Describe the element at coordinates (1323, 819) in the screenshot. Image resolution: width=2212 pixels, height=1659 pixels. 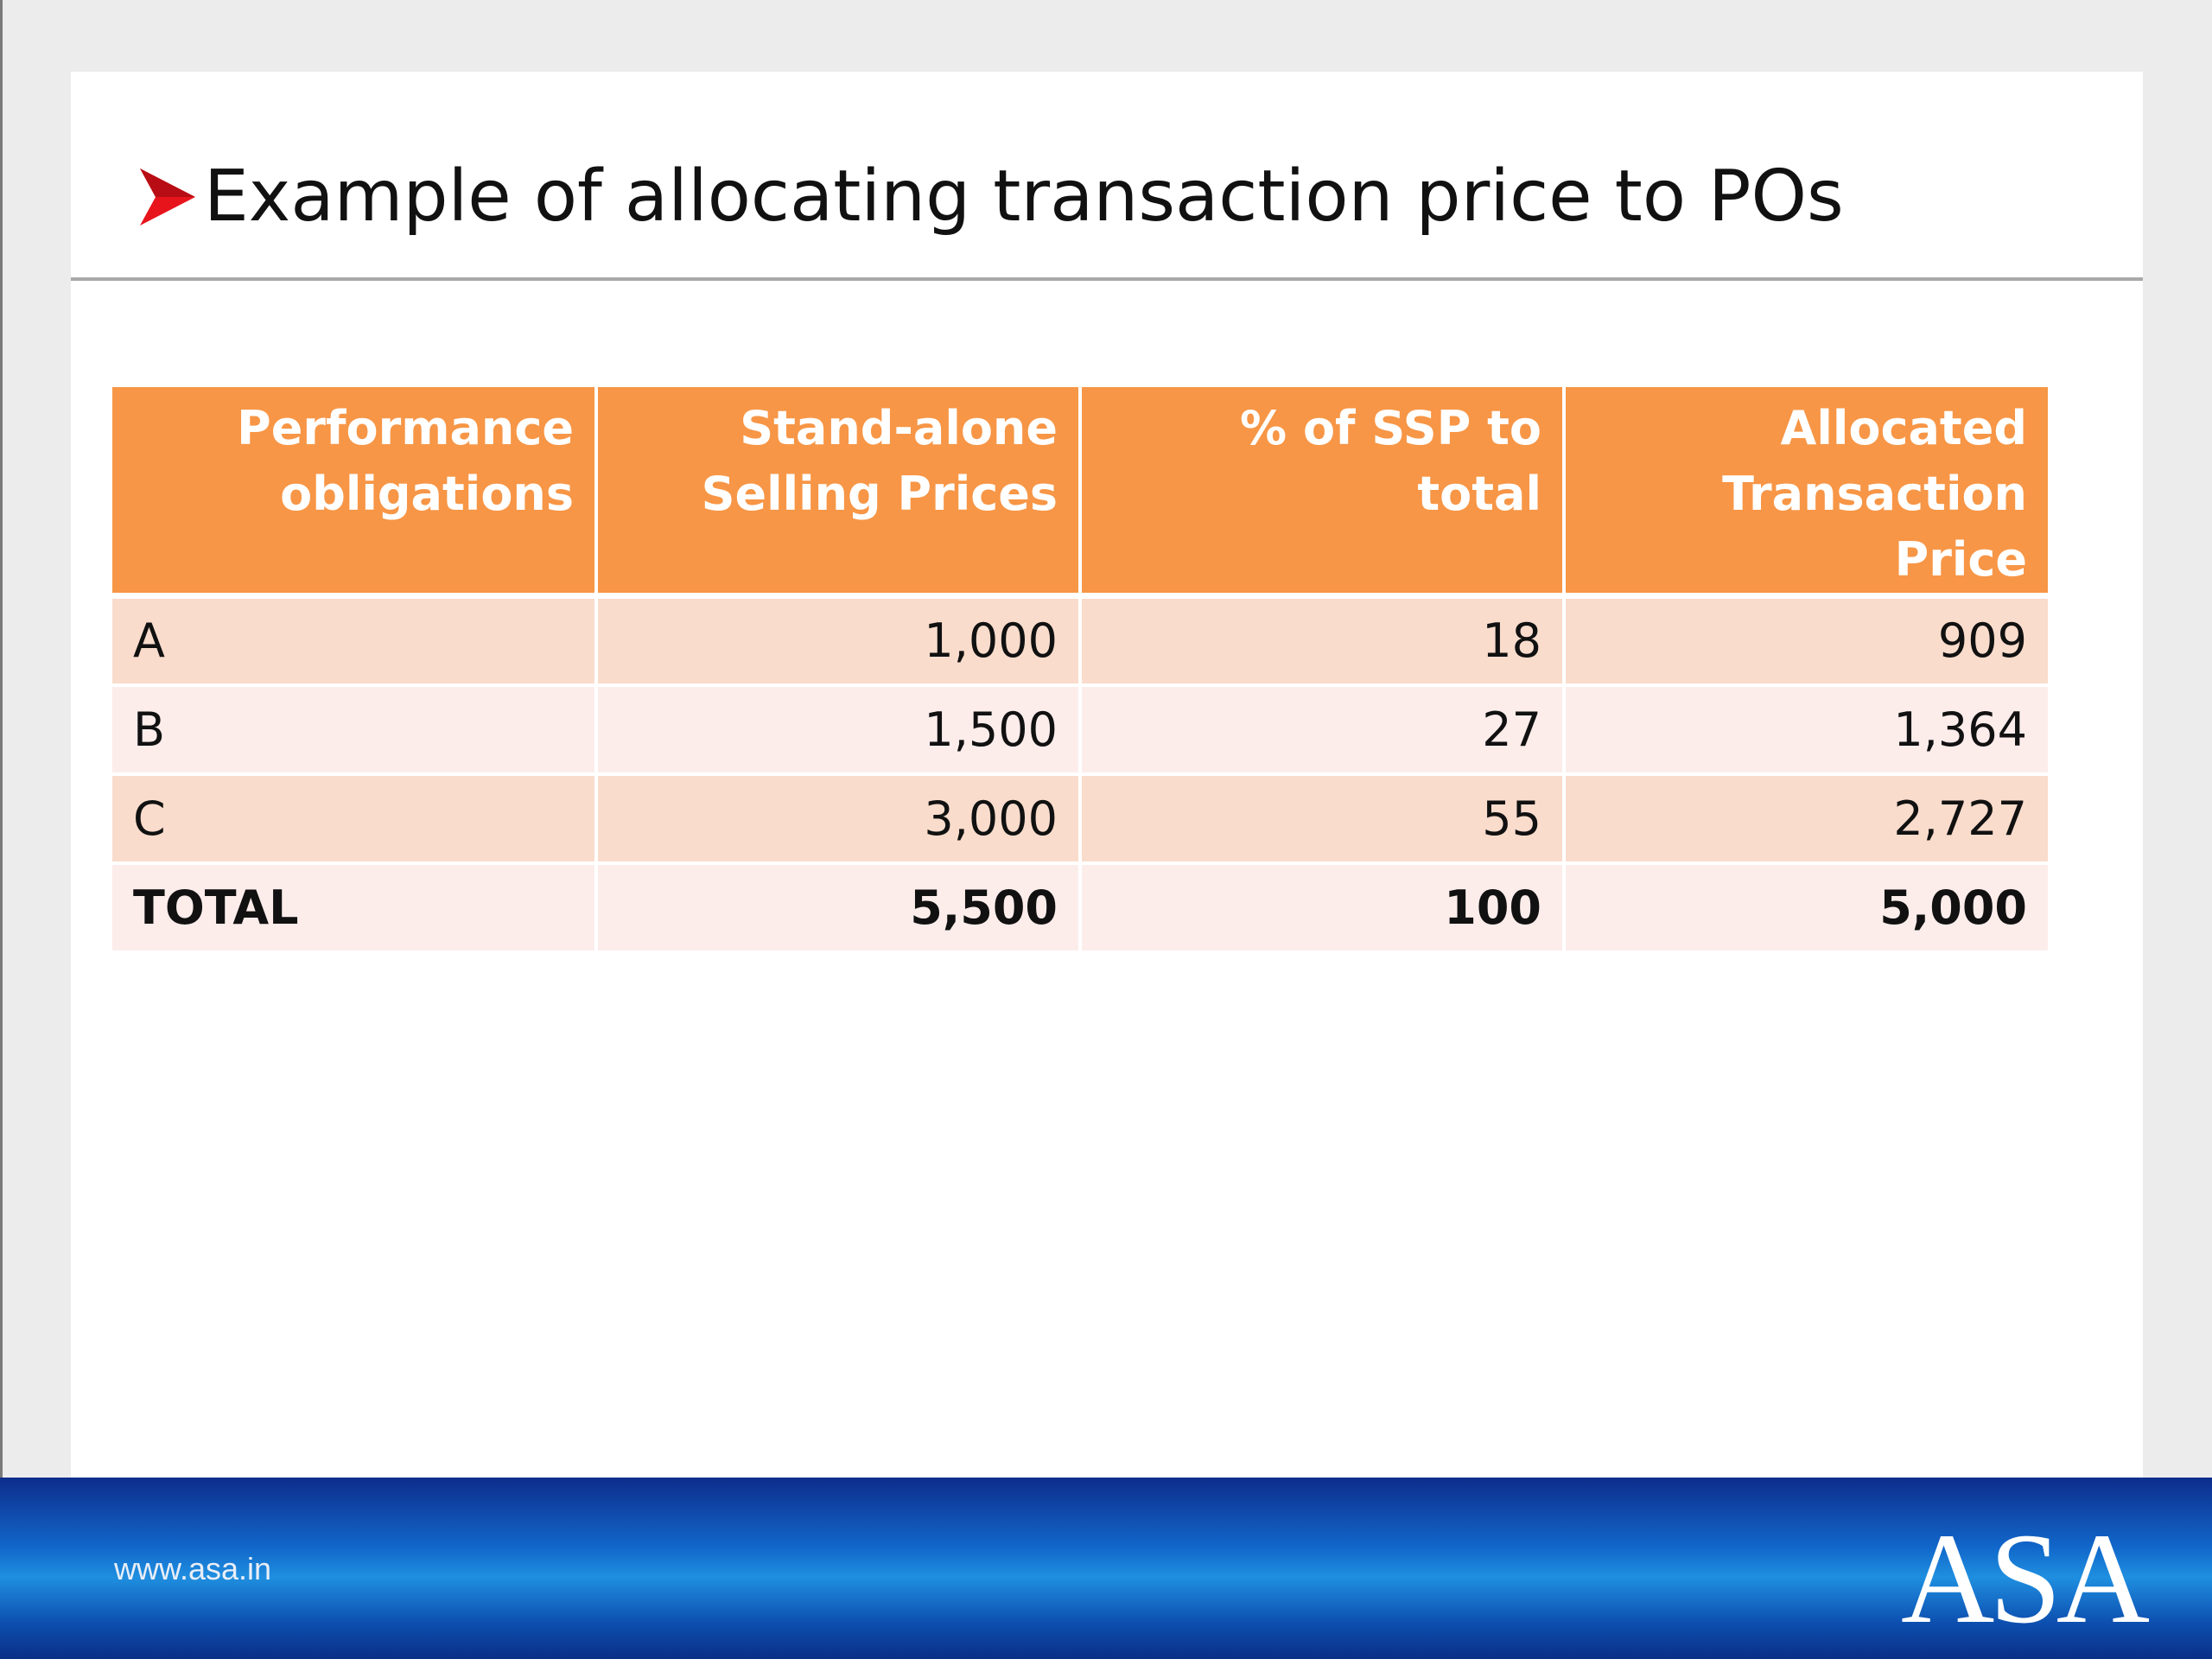
I see `table-cell: 55` at that location.